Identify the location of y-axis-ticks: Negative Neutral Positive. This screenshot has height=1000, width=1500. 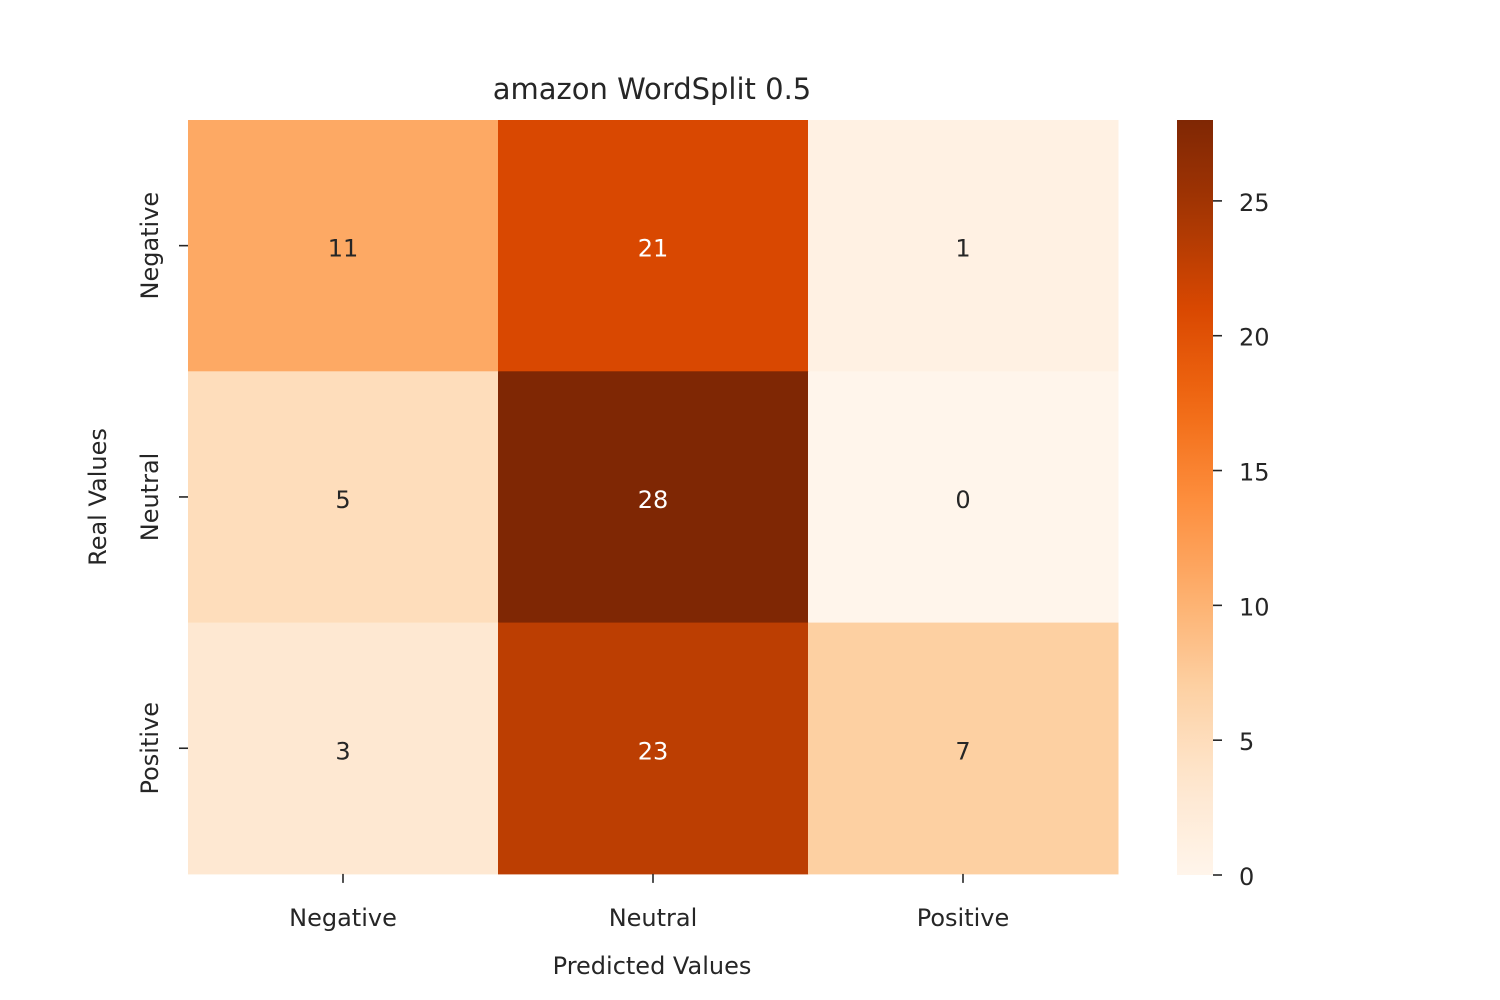
(162, 493).